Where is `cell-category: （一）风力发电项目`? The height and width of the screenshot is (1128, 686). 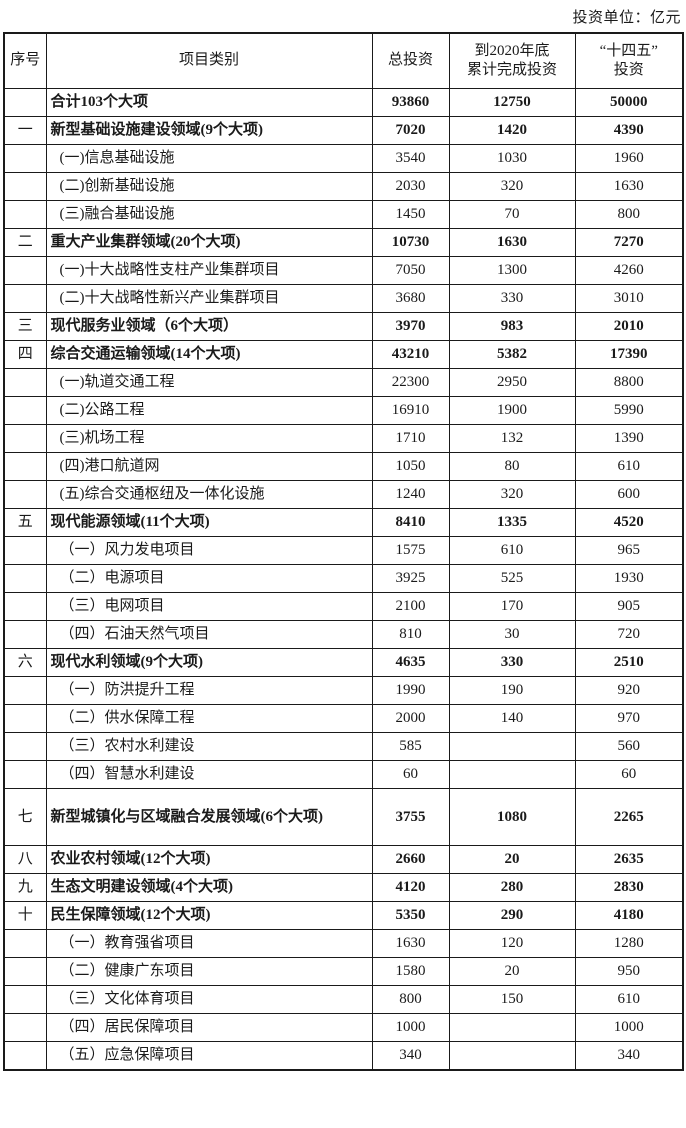 cell-category: （一）风力发电项目 is located at coordinates (209, 550).